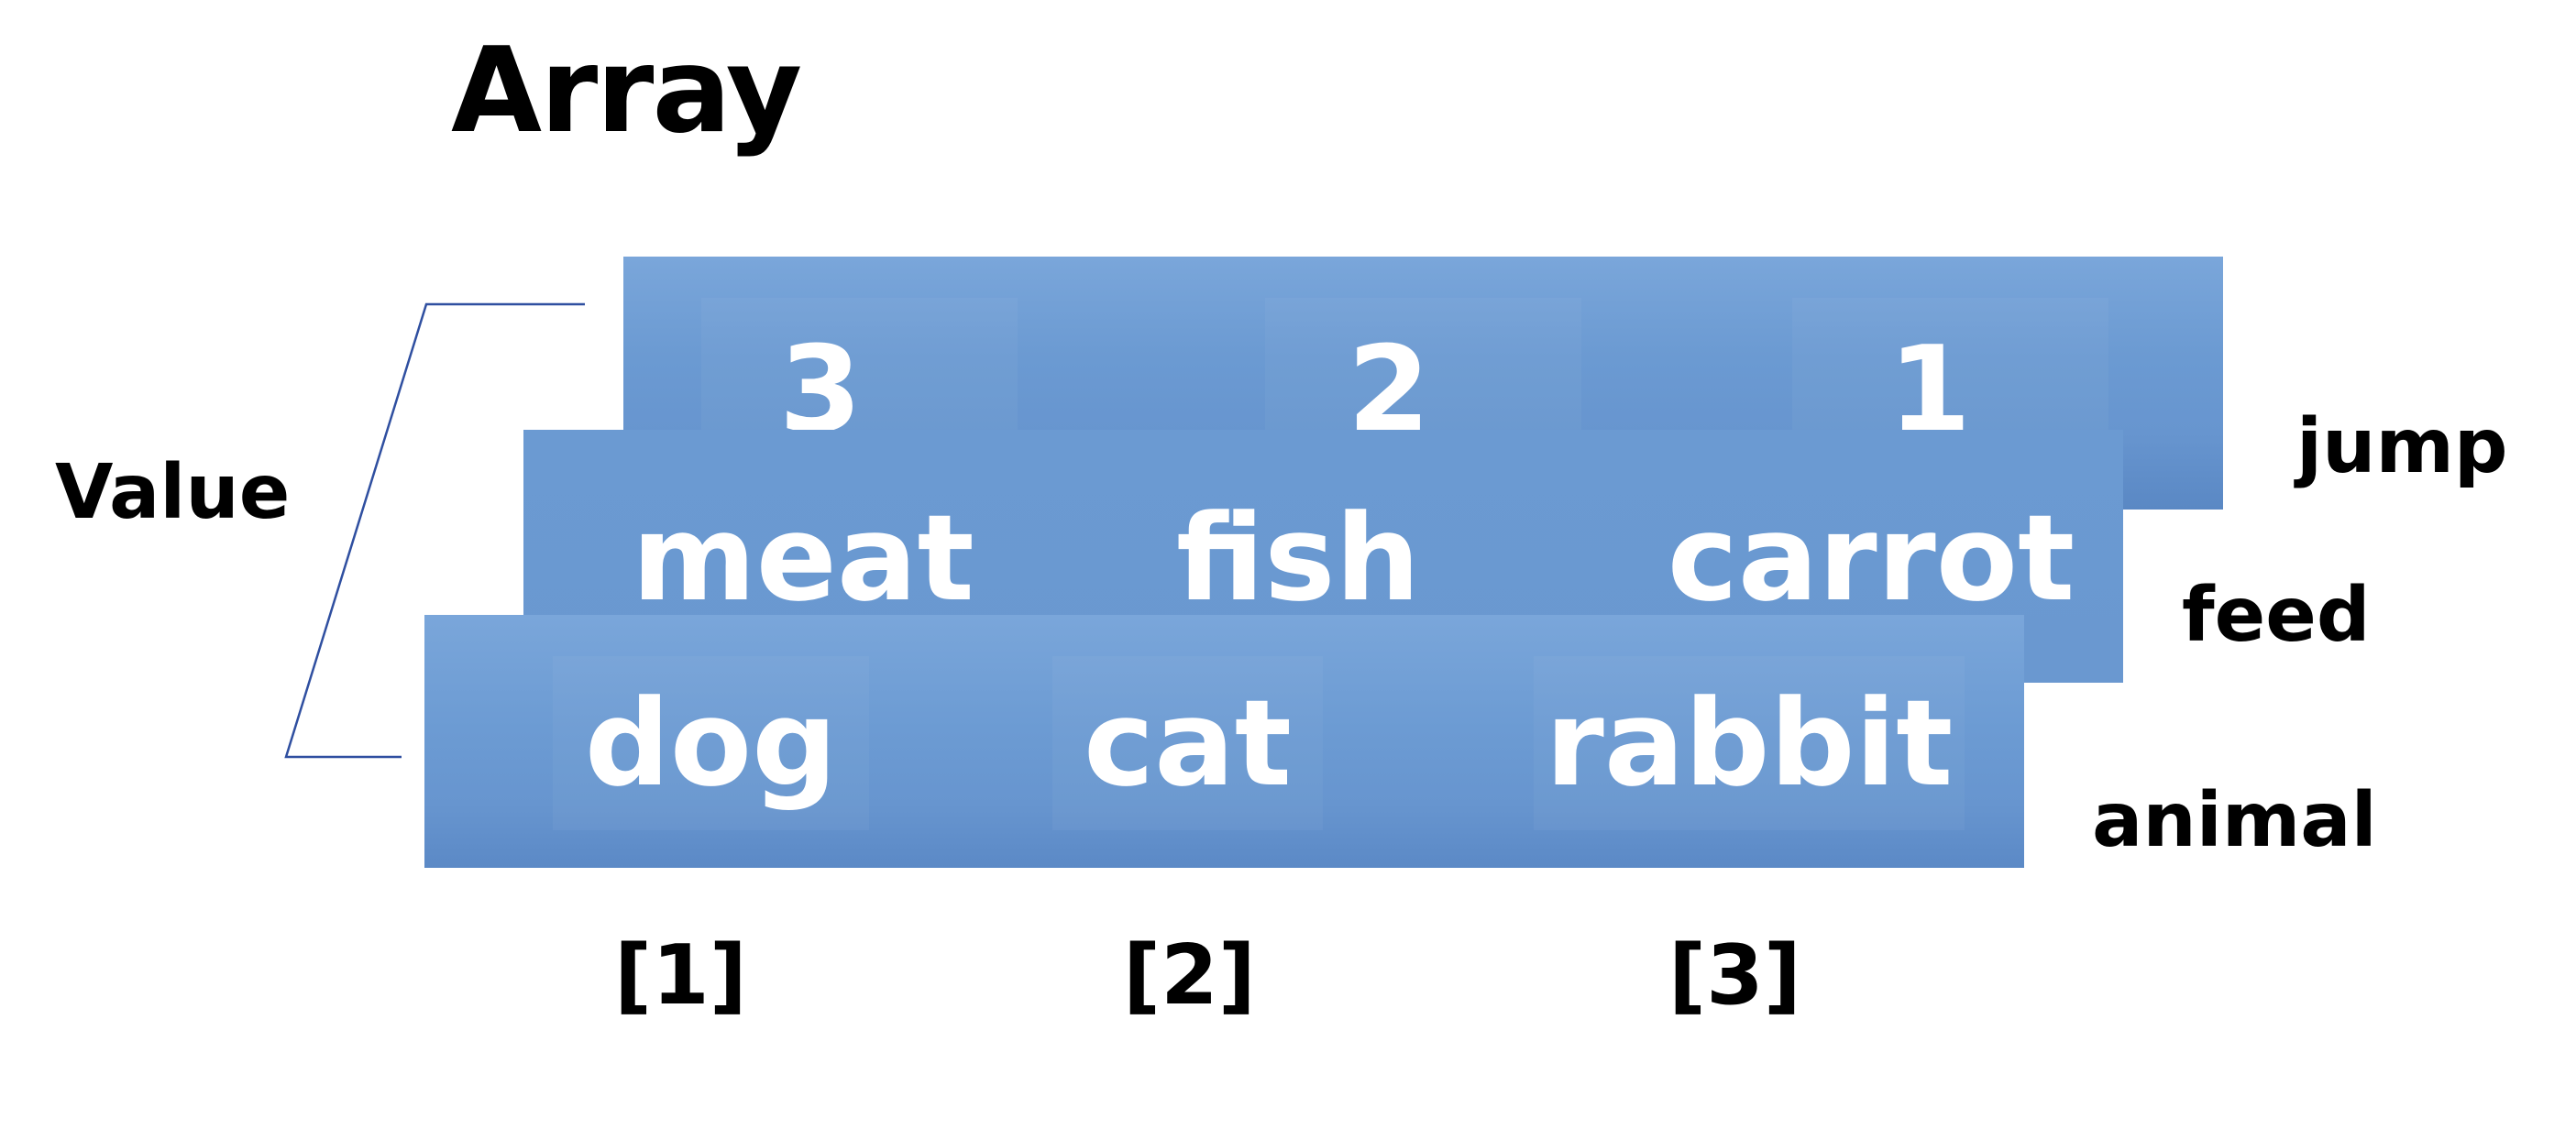 This screenshot has width=2576, height=1129. I want to click on index-label-1: [1], so click(680, 975).